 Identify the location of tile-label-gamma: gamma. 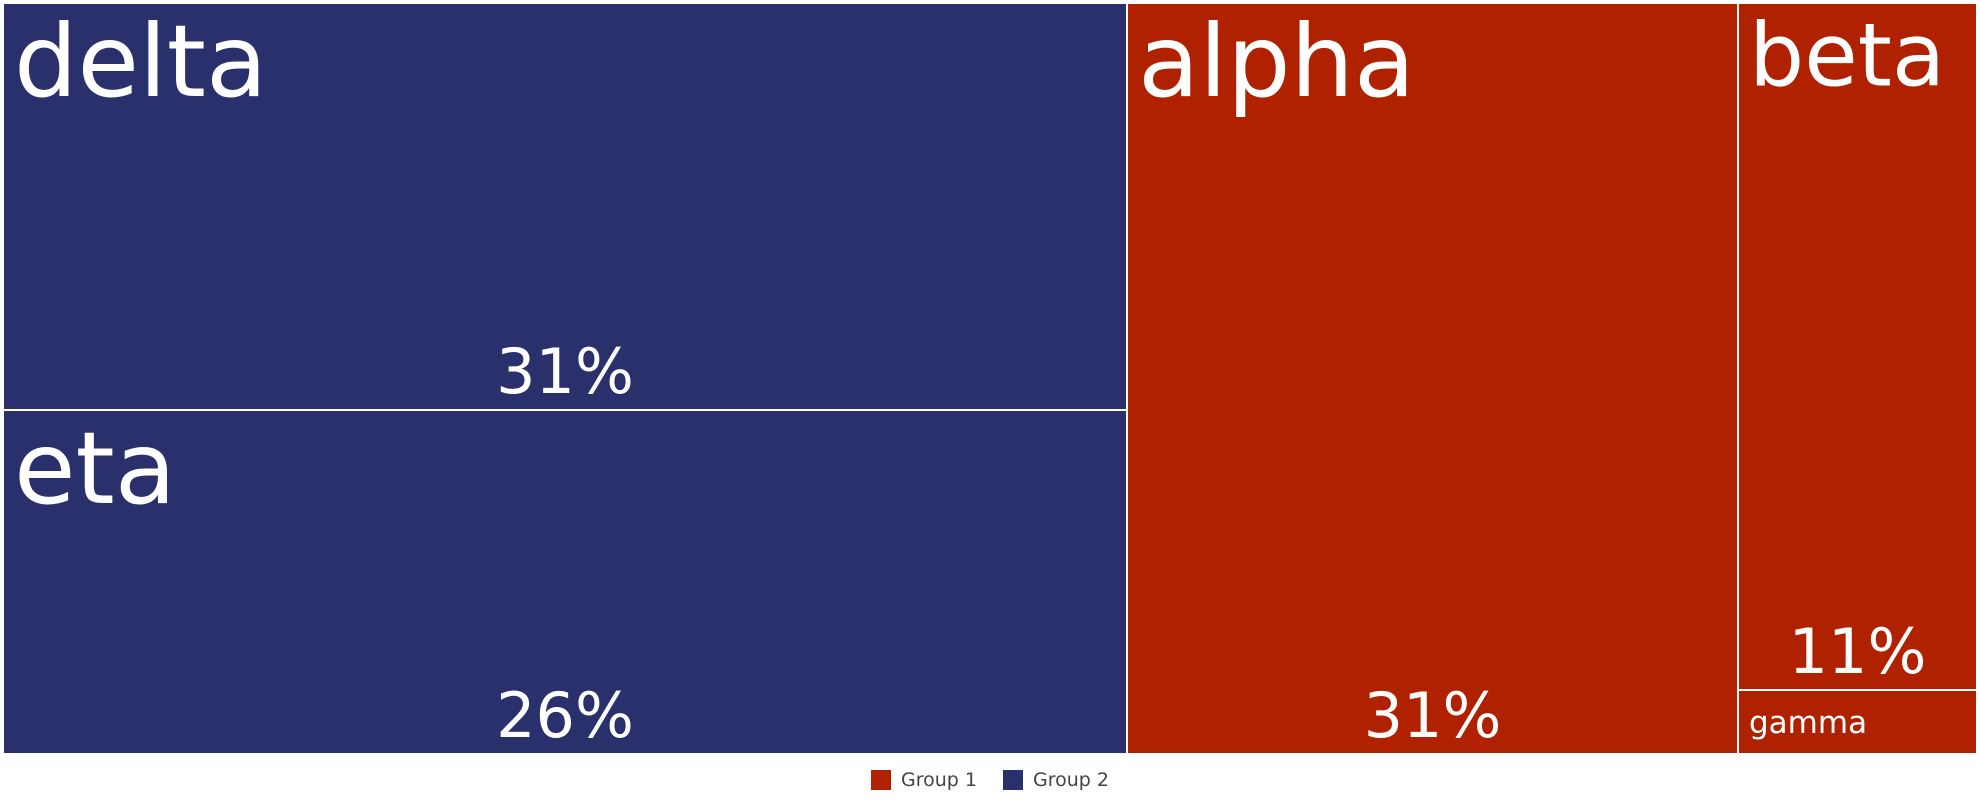
(1808, 723).